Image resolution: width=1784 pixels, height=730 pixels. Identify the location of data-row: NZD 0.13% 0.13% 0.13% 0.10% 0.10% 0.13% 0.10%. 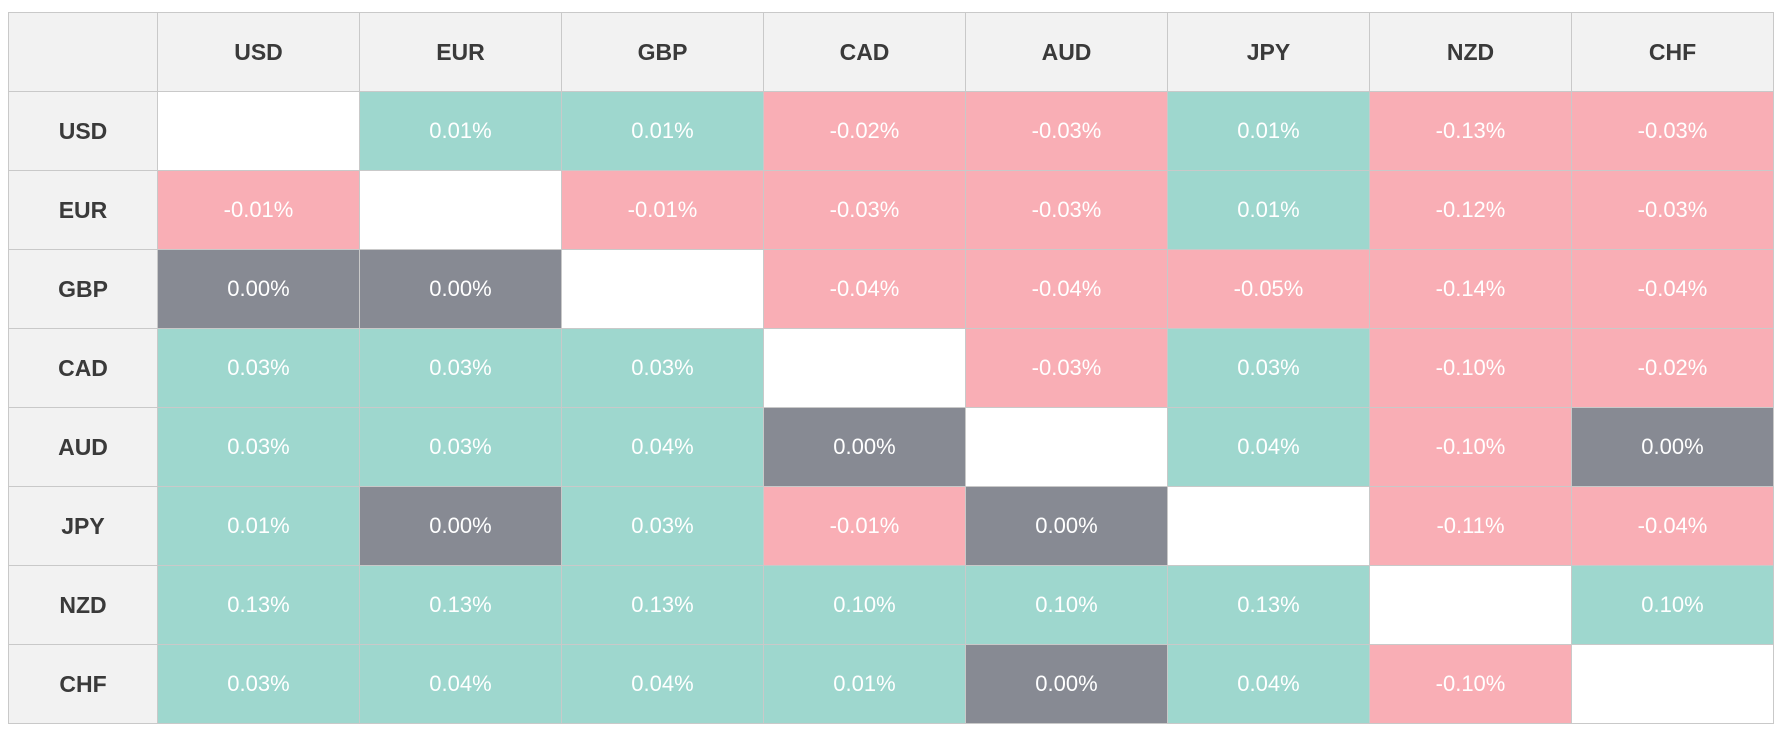
(891, 605).